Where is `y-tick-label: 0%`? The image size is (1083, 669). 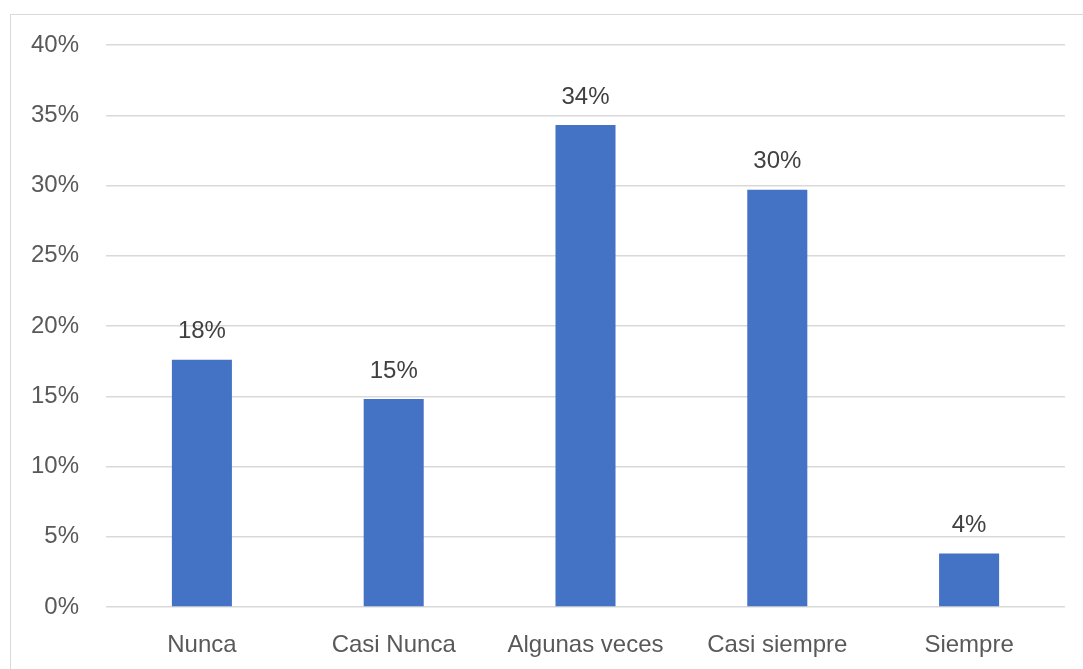
y-tick-label: 0% is located at coordinates (61, 605).